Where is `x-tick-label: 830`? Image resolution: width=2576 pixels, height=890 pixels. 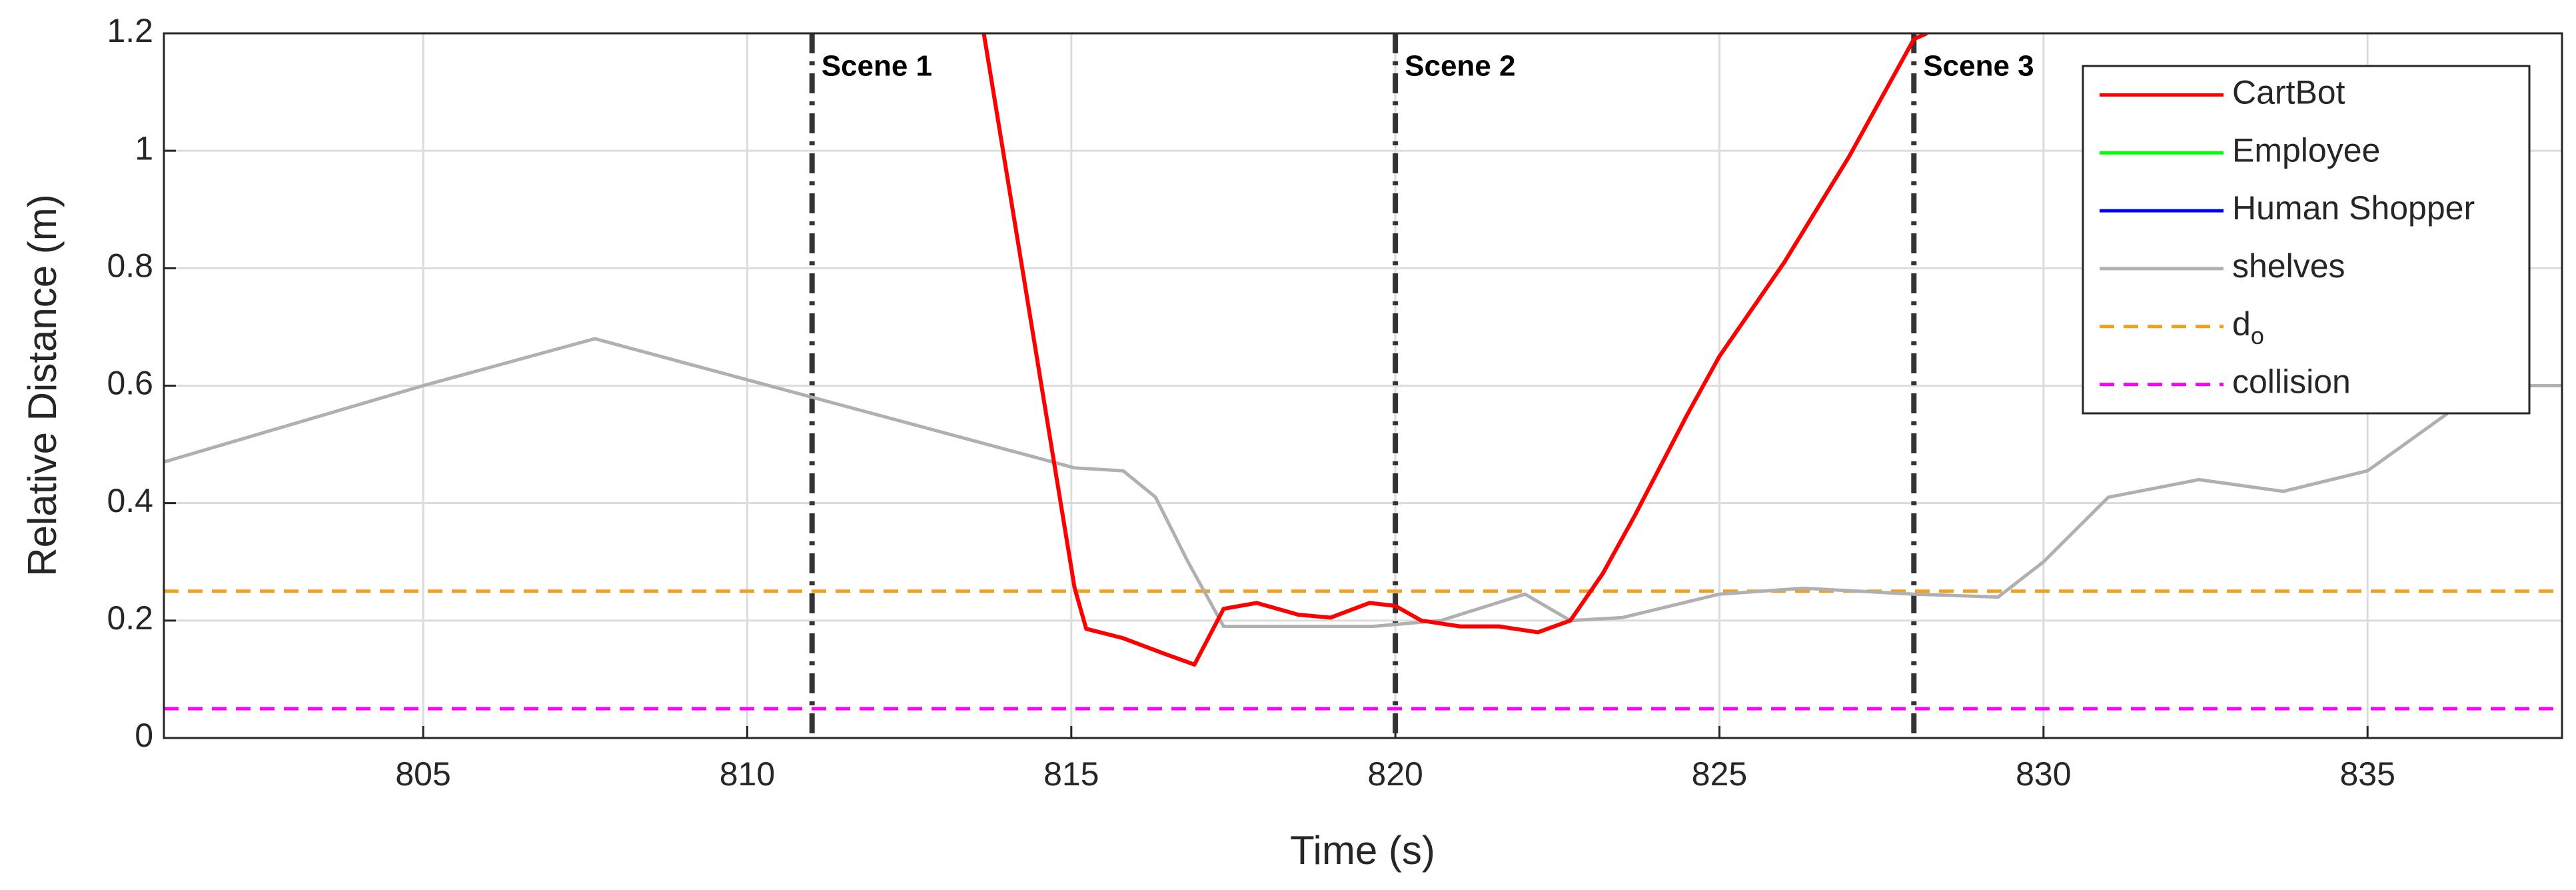
x-tick-label: 830 is located at coordinates (2043, 774).